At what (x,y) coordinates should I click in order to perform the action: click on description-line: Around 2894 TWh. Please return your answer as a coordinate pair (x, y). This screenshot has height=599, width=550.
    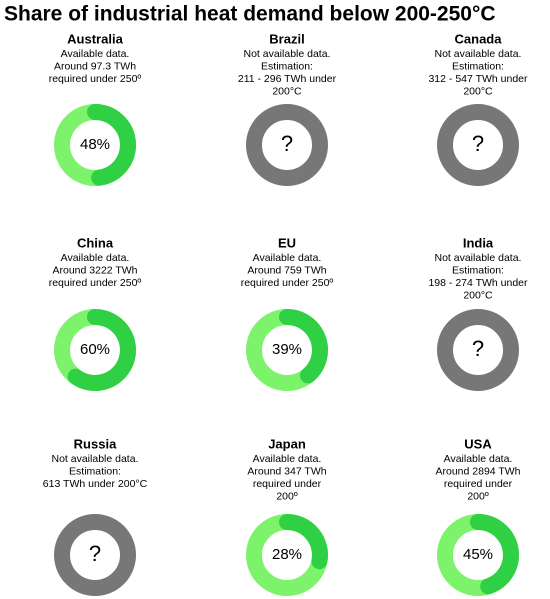
    Looking at the image, I should click on (477, 471).